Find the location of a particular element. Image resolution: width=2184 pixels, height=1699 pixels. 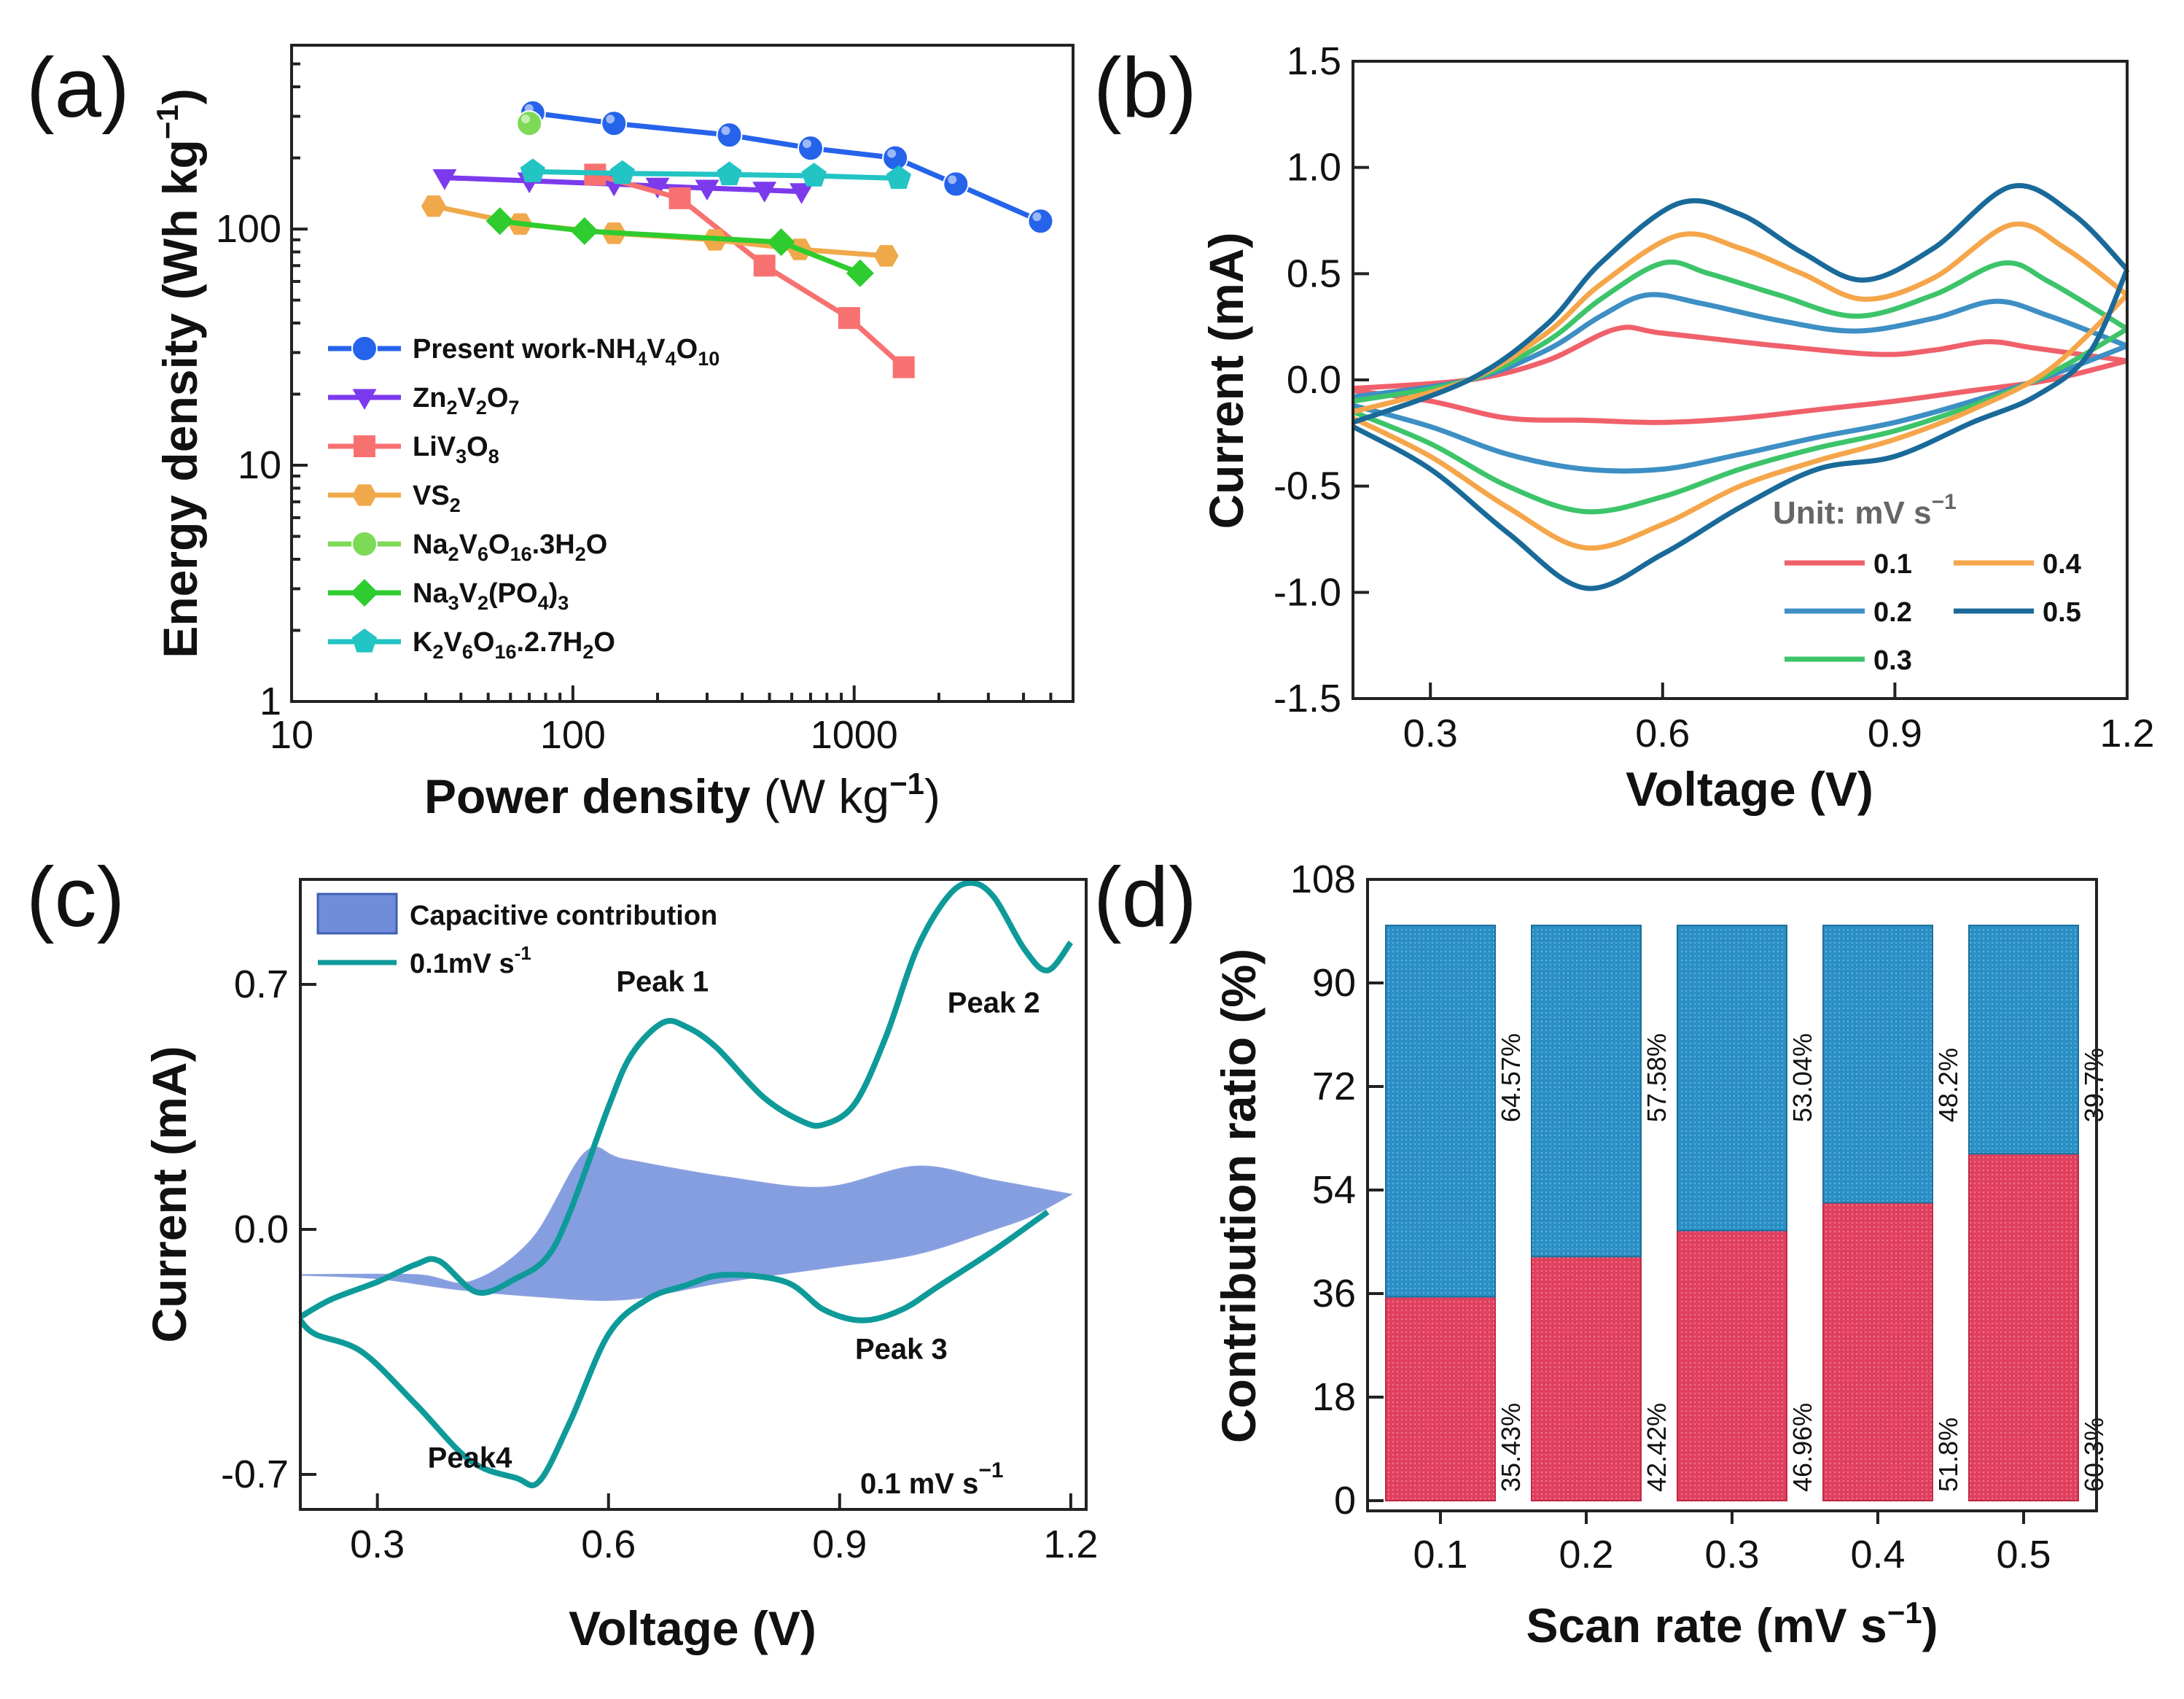

x-tick-label: 1.2 is located at coordinates (2126, 733).